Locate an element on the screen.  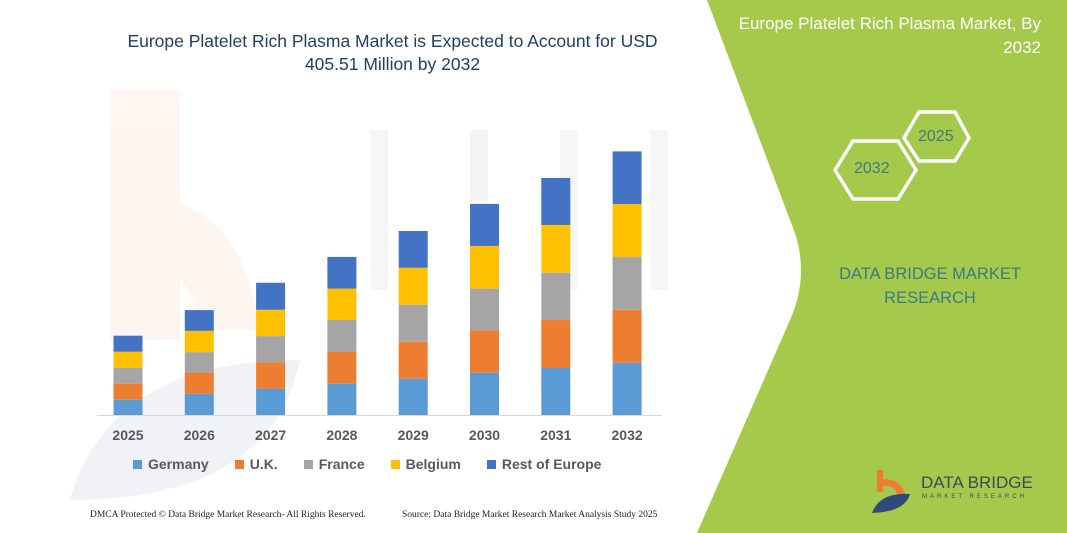
hexagon-label-2025: 2025 is located at coordinates (936, 136).